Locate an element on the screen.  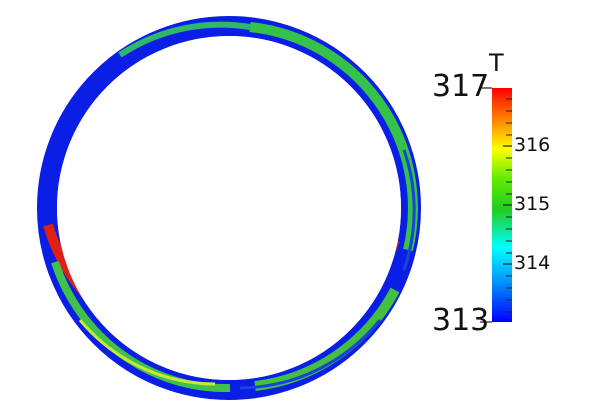
colorbar-tick-label: 316 is located at coordinates (532, 145).